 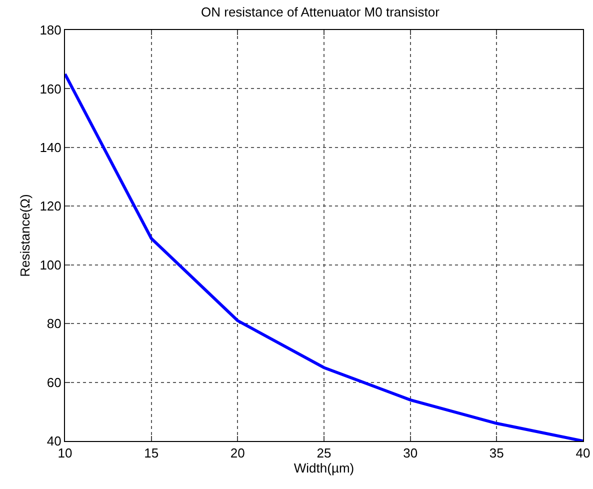 What do you see at coordinates (54, 324) in the screenshot?
I see `y-tick-label: 80` at bounding box center [54, 324].